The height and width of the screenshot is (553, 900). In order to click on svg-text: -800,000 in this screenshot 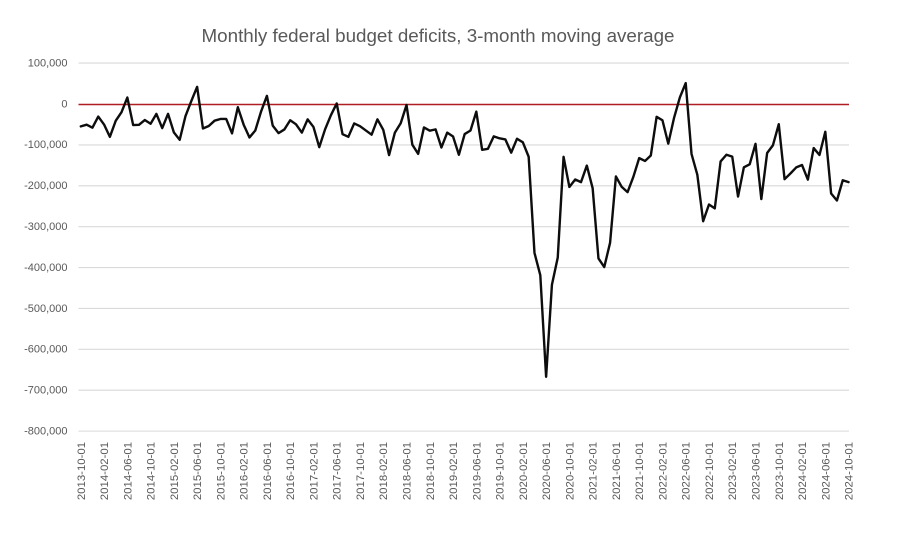, I will do `click(45, 431)`.